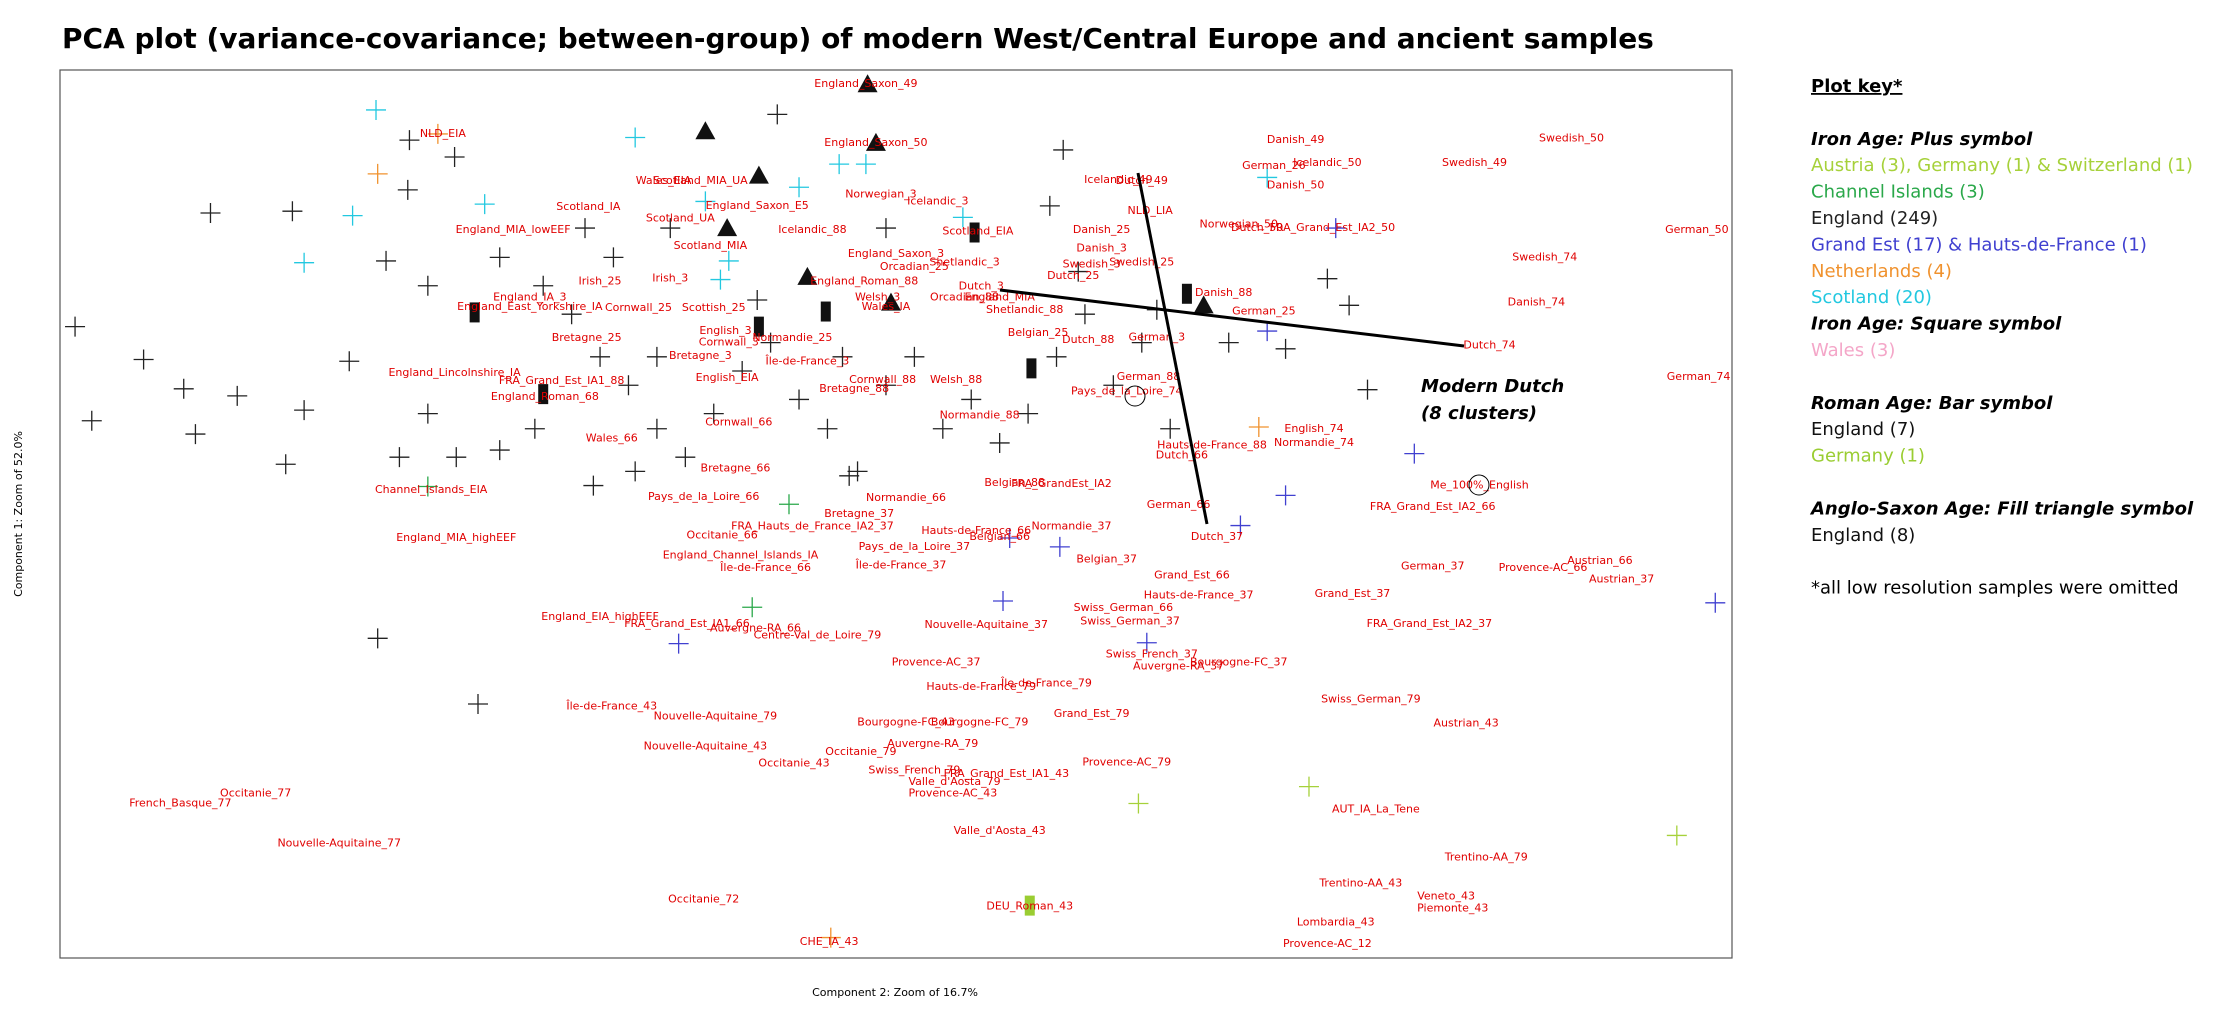  I want to click on point-label: French_Basque_77, so click(180, 802).